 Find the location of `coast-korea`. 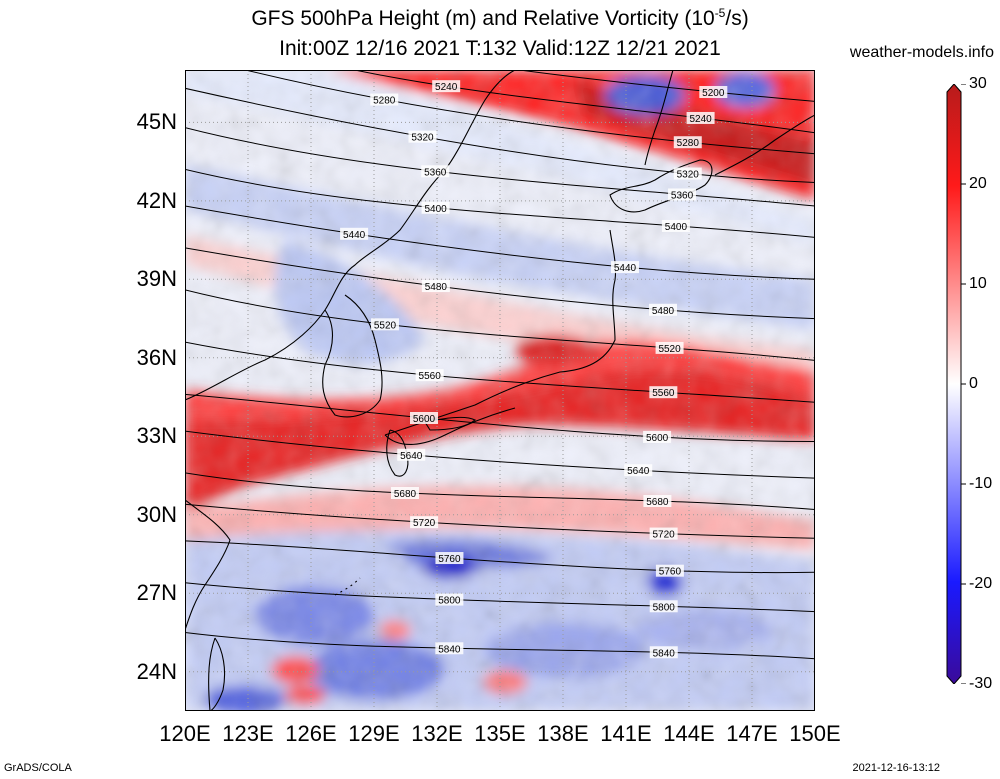

coast-korea is located at coordinates (352, 356).